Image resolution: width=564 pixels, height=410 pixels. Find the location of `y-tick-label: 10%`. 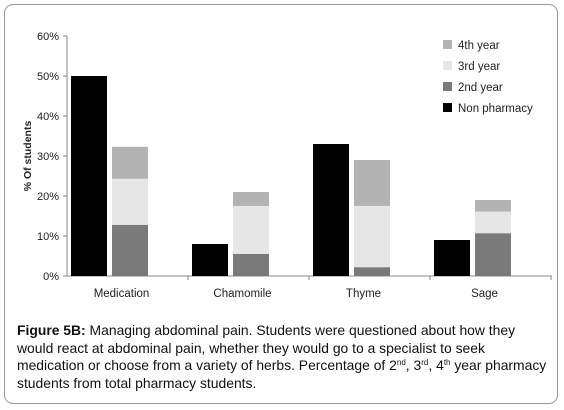

y-tick-label: 10% is located at coordinates (48, 237).